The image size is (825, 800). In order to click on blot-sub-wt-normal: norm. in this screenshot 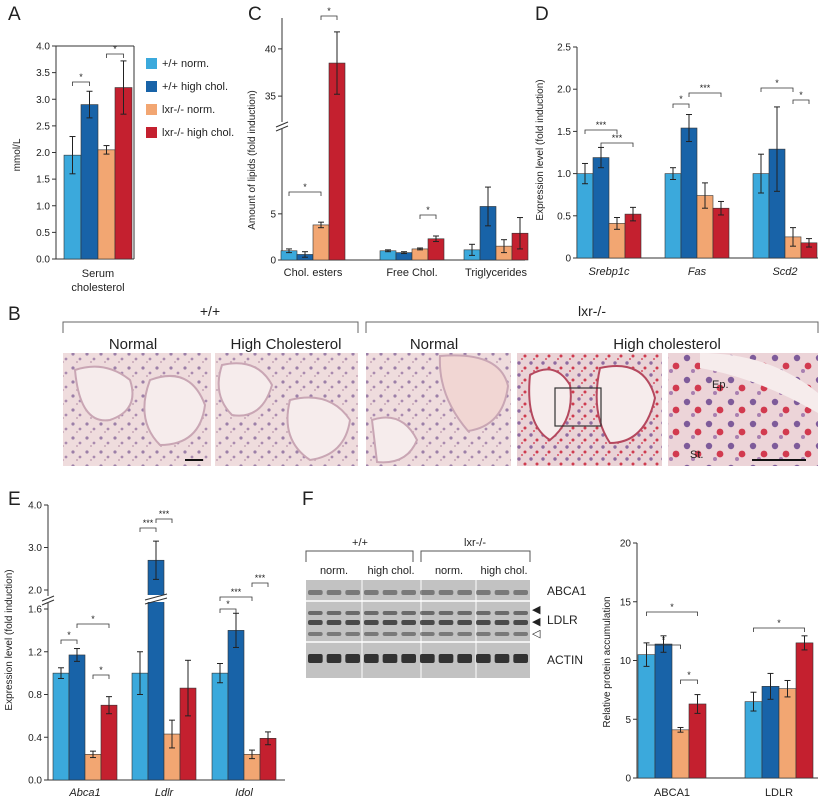, I will do `click(334, 571)`.